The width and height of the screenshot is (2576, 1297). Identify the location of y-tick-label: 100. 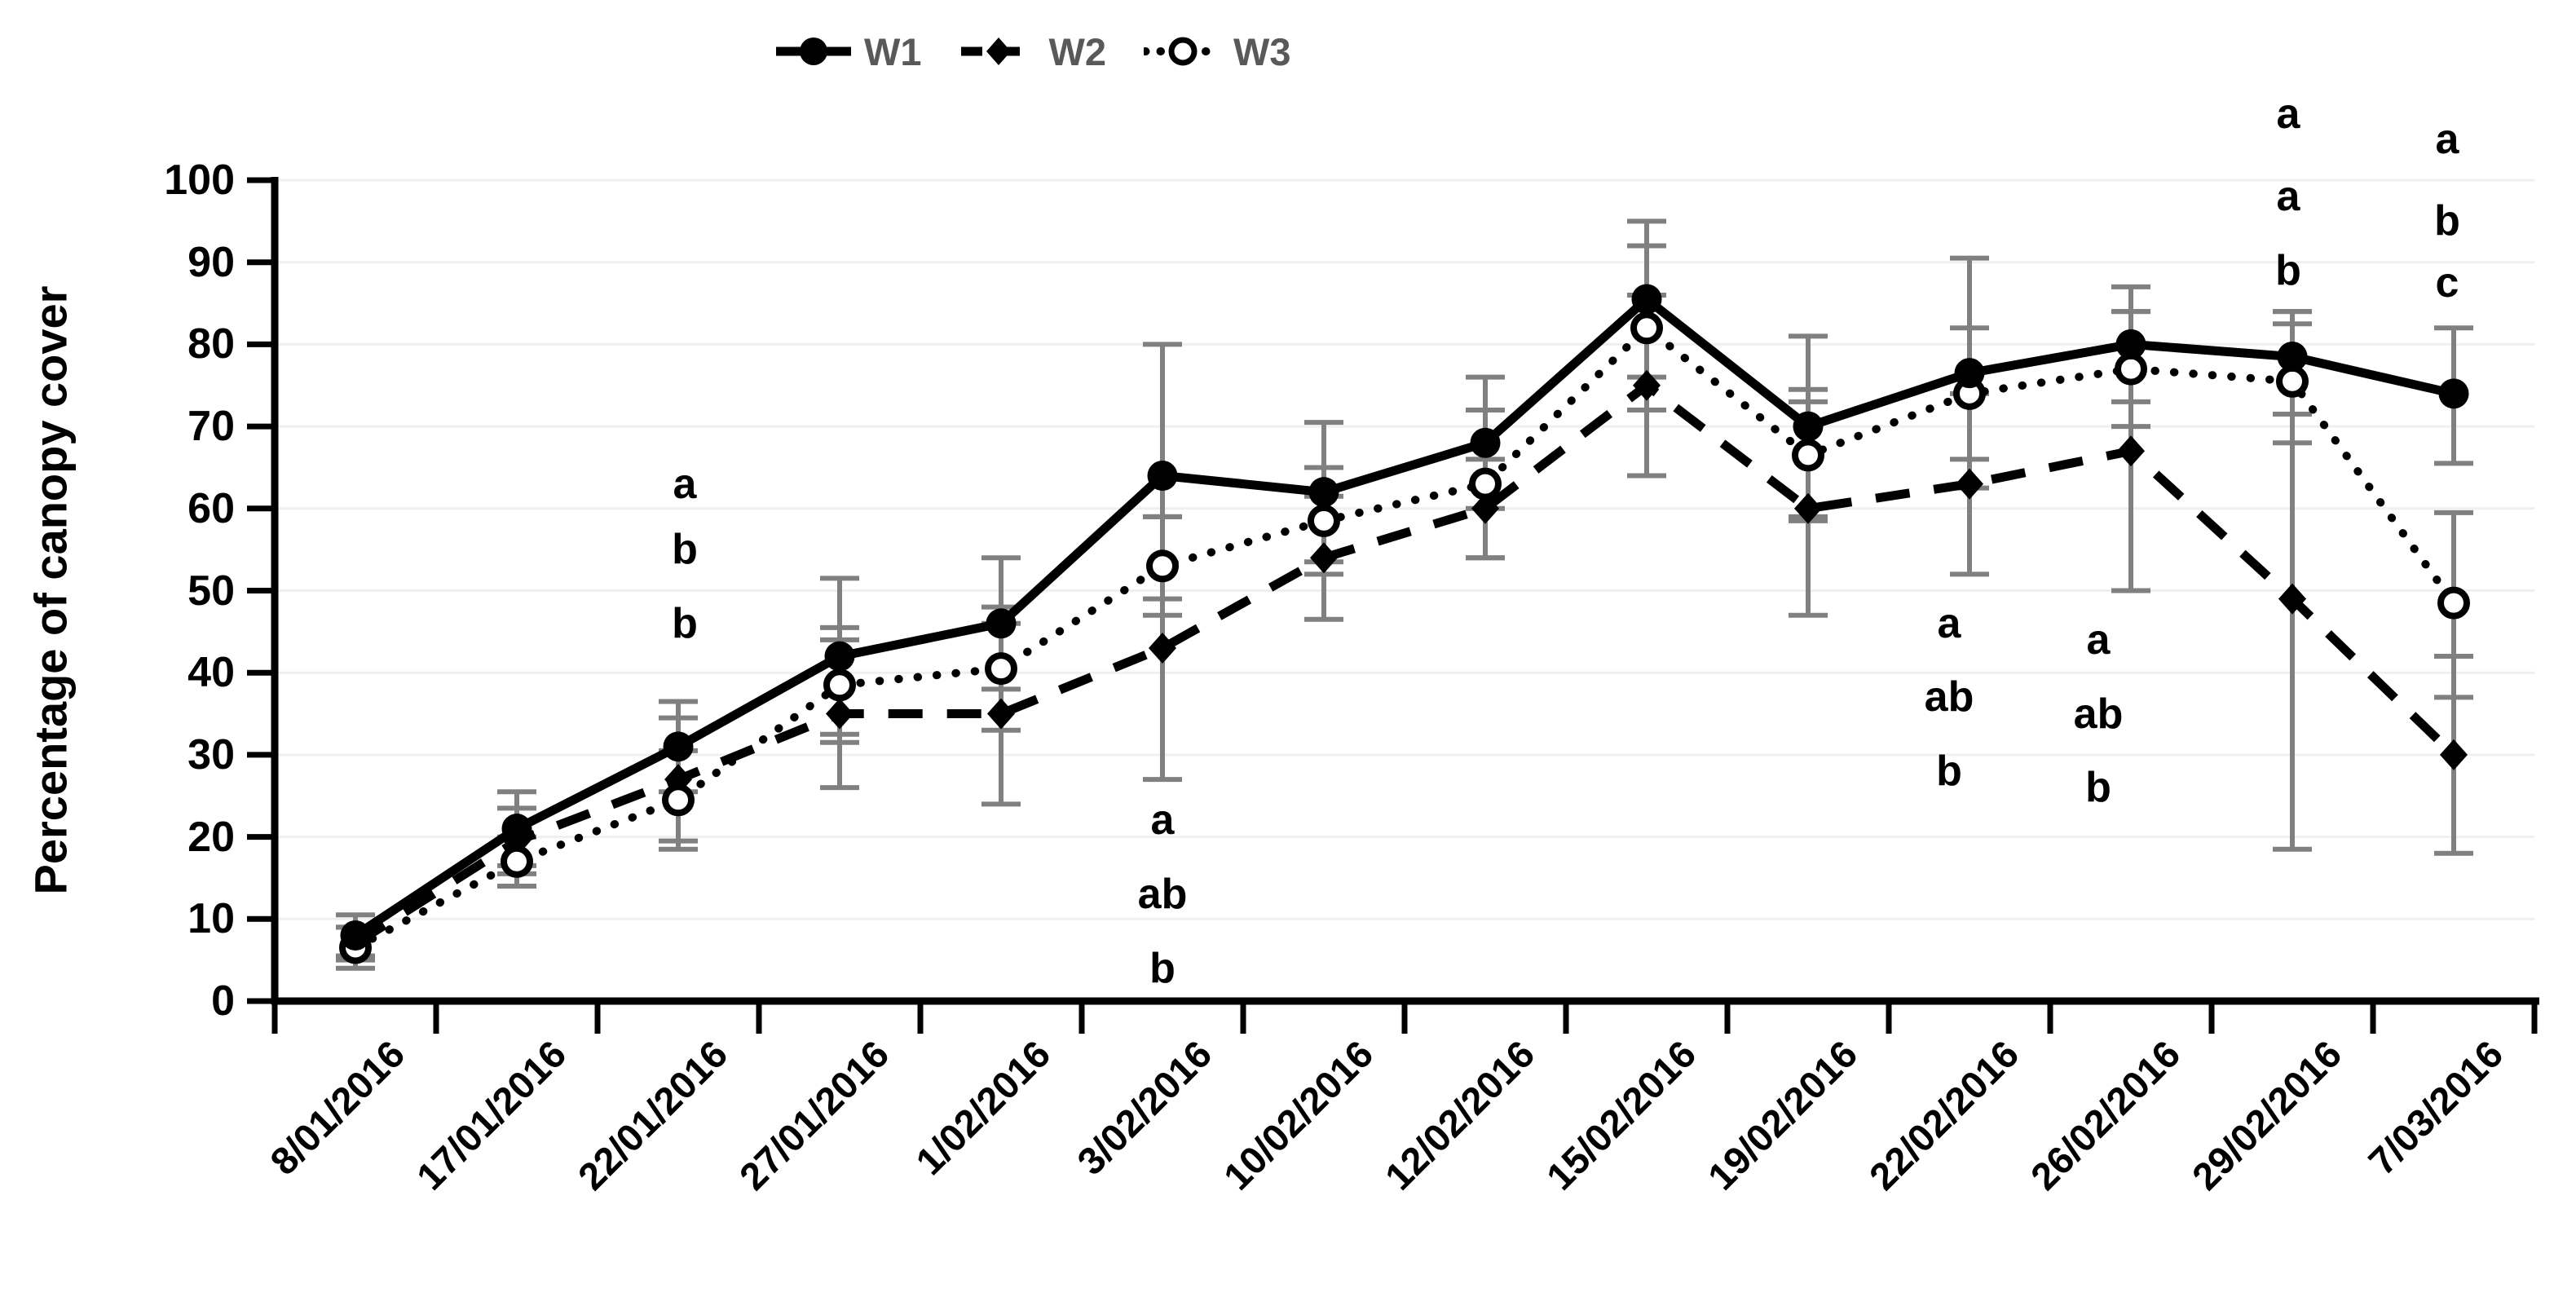
(199, 181).